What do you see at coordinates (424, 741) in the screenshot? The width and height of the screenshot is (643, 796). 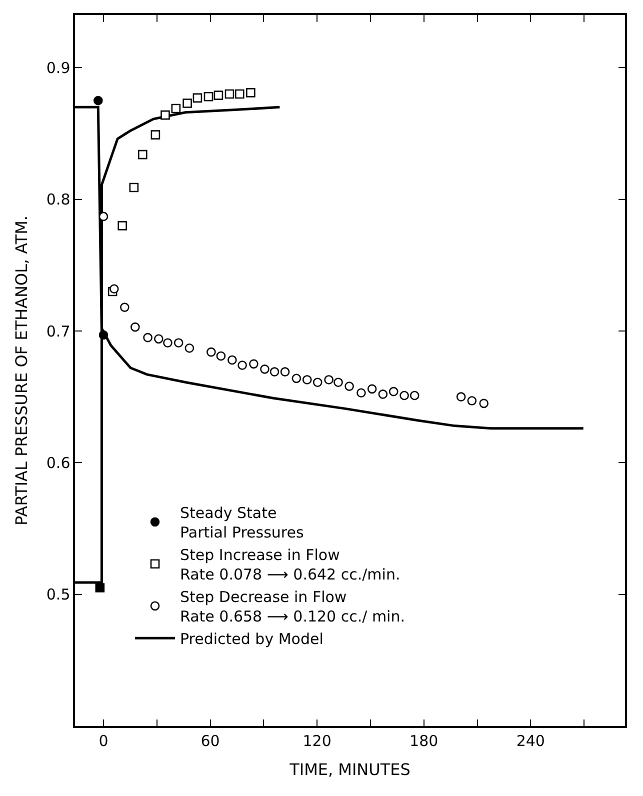 I see `x-tick-label: 180` at bounding box center [424, 741].